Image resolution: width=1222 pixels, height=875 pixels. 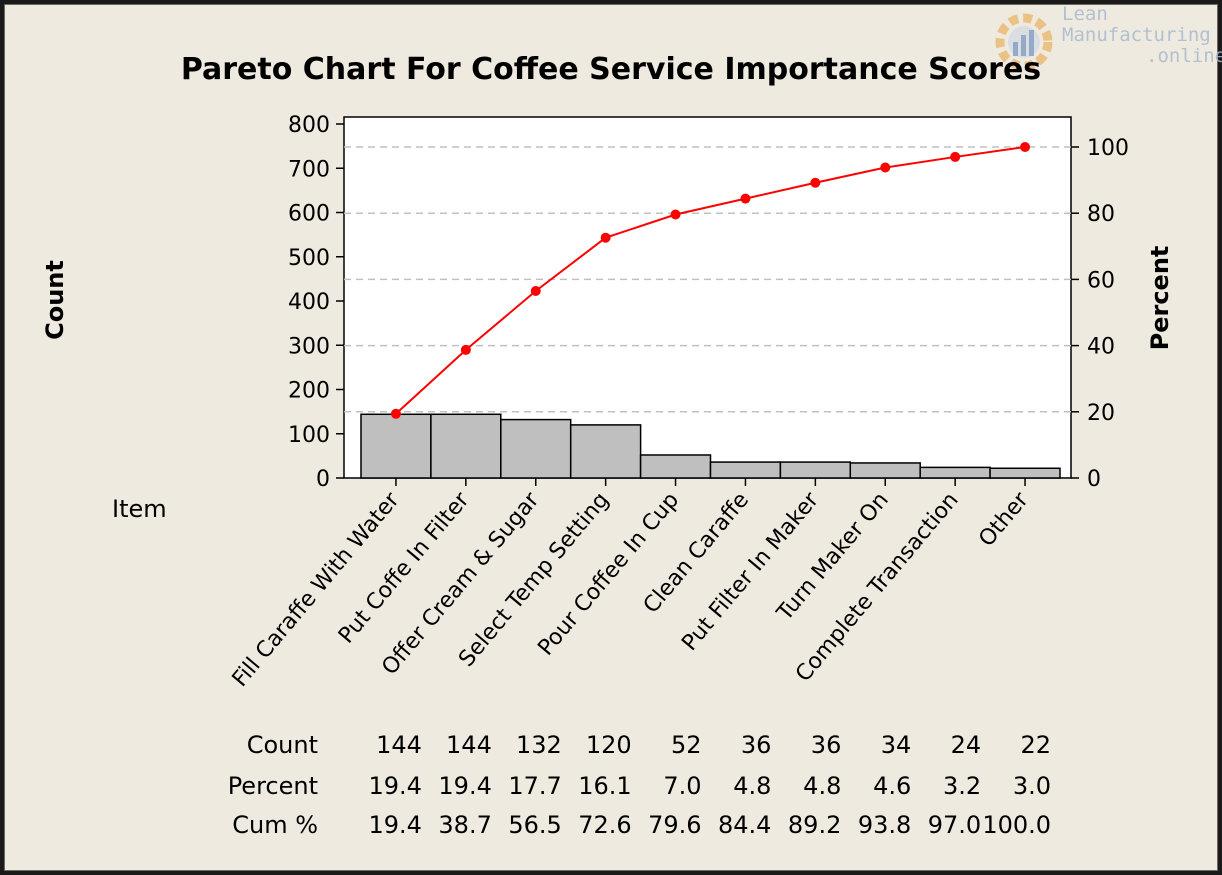 I want to click on y-tick-label: 300, so click(x=309, y=346).